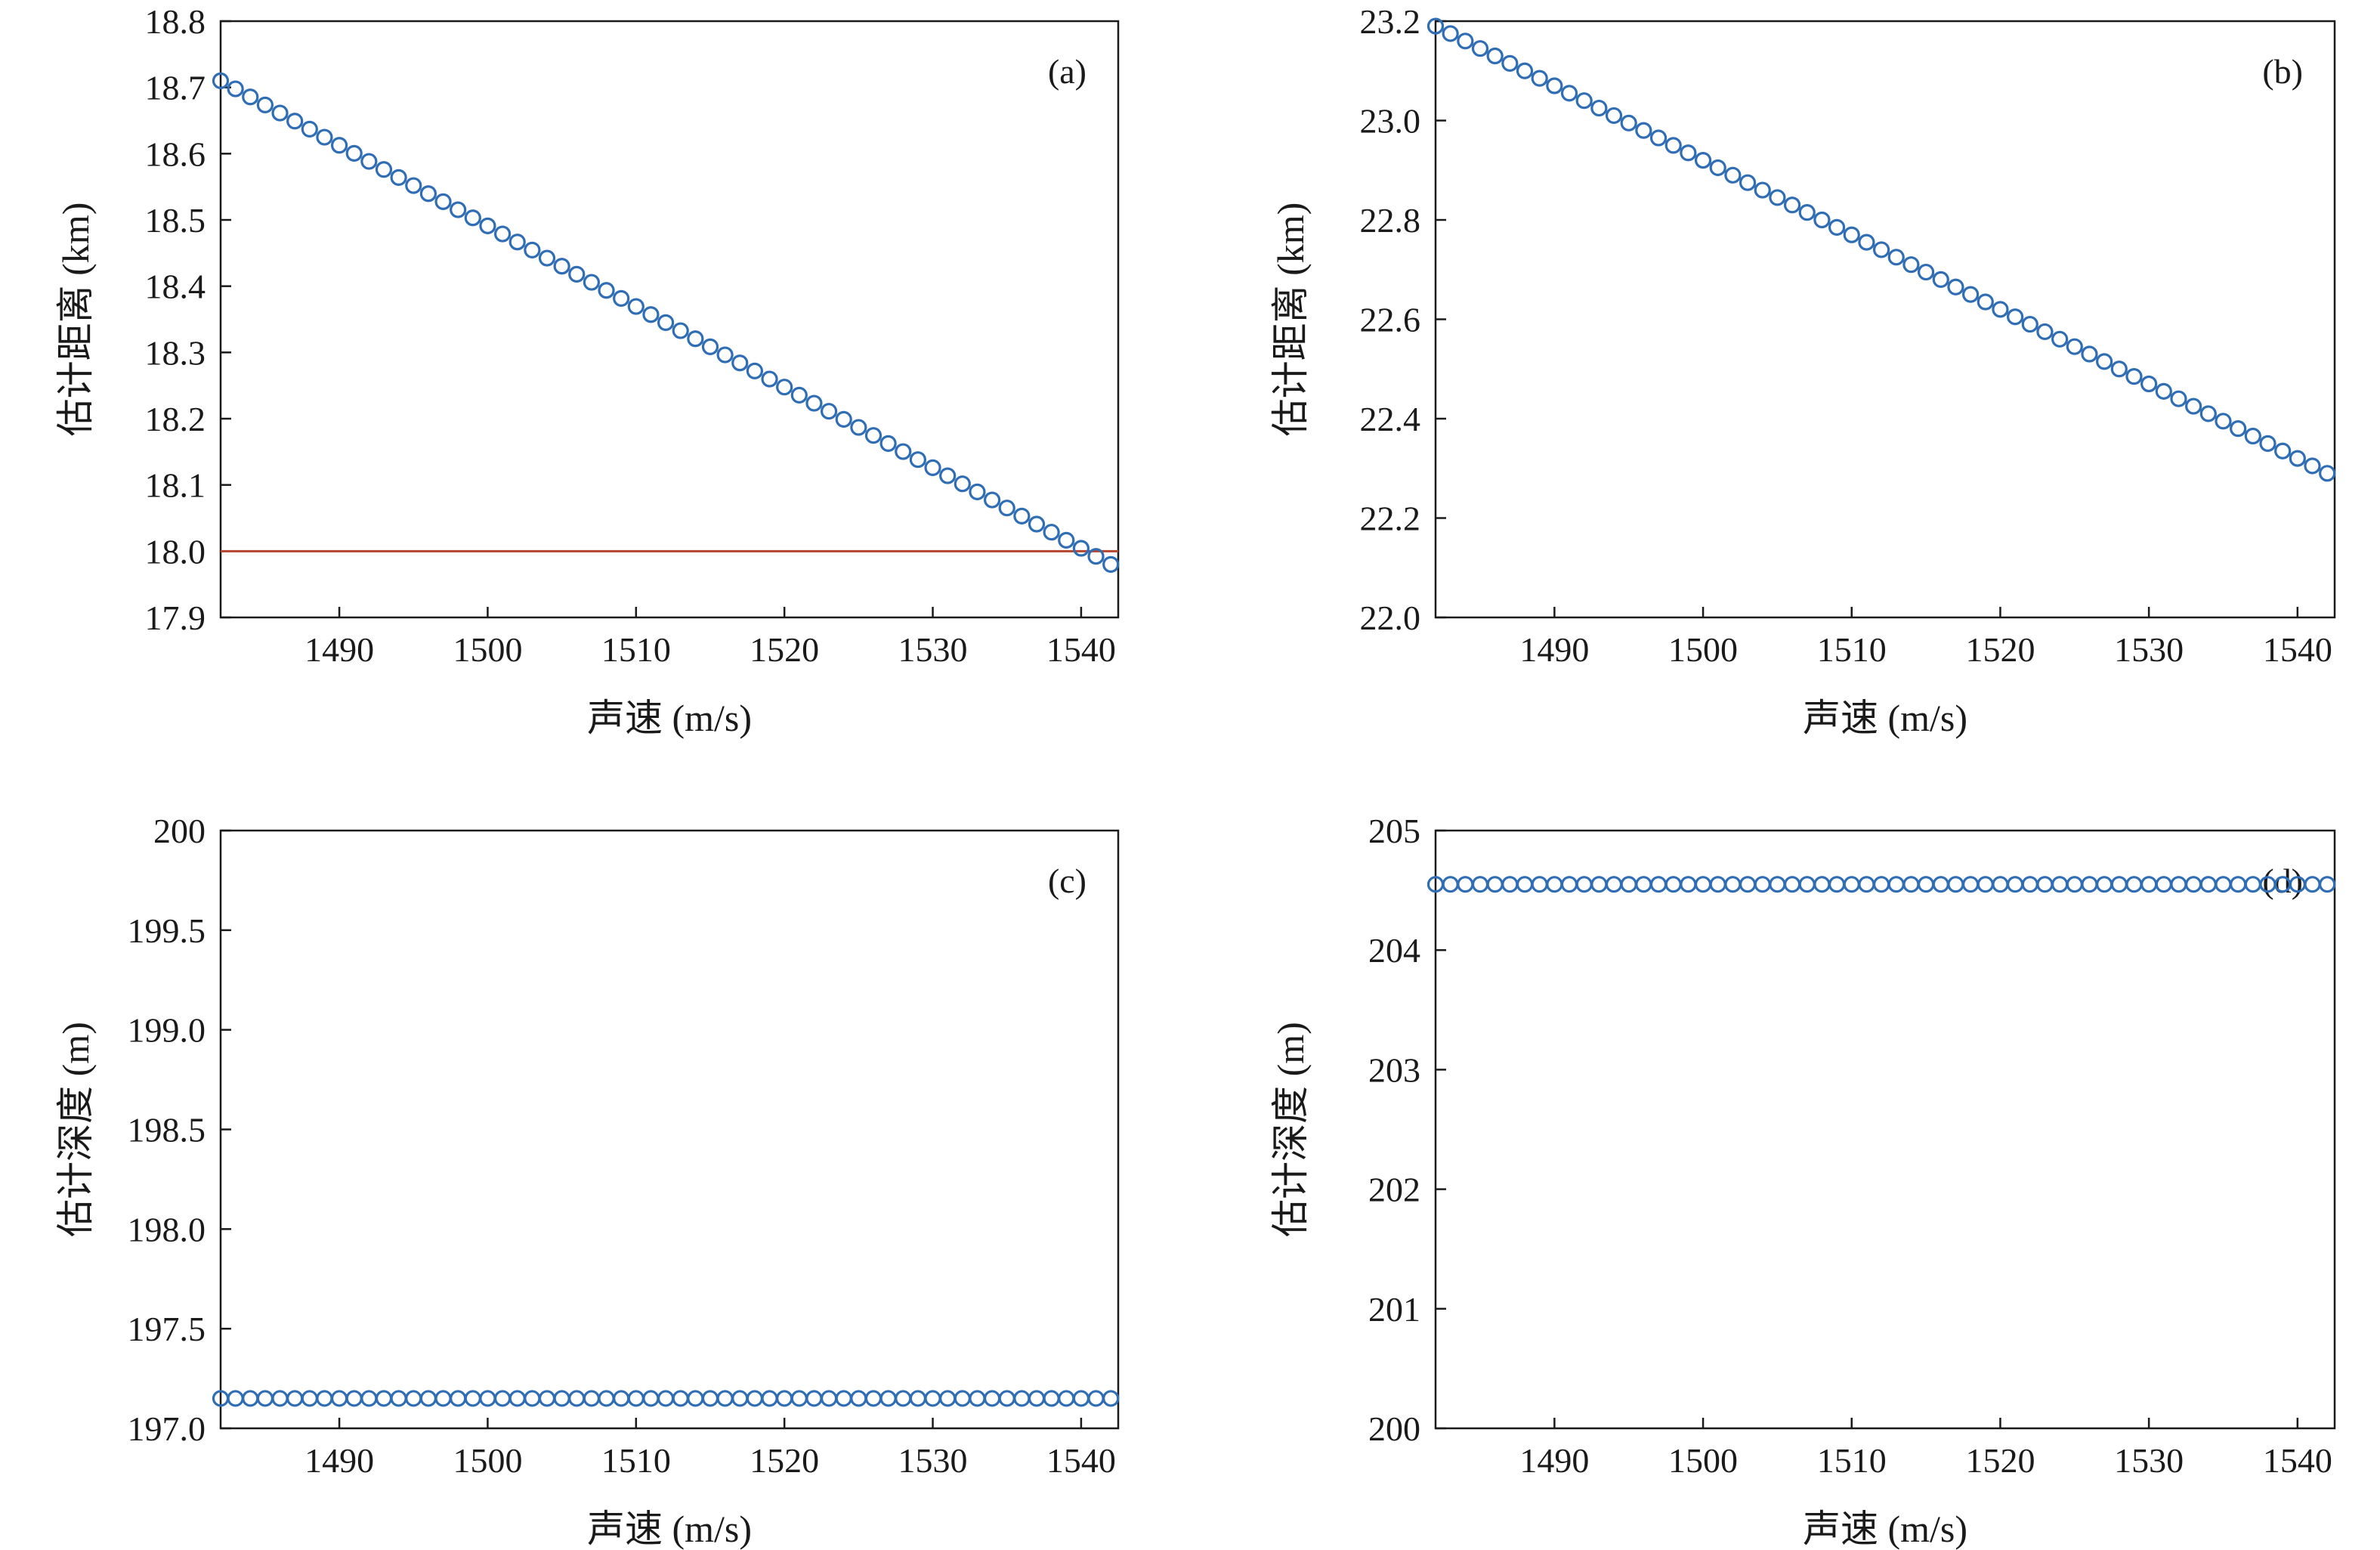 Image resolution: width=2380 pixels, height=1550 pixels. What do you see at coordinates (175, 88) in the screenshot?
I see `y-tick-label: 18.7` at bounding box center [175, 88].